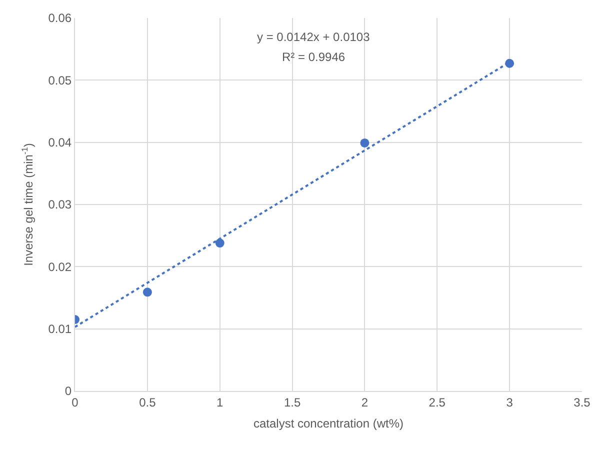  What do you see at coordinates (60, 329) in the screenshot?
I see `y-tick-label: 0.01` at bounding box center [60, 329].